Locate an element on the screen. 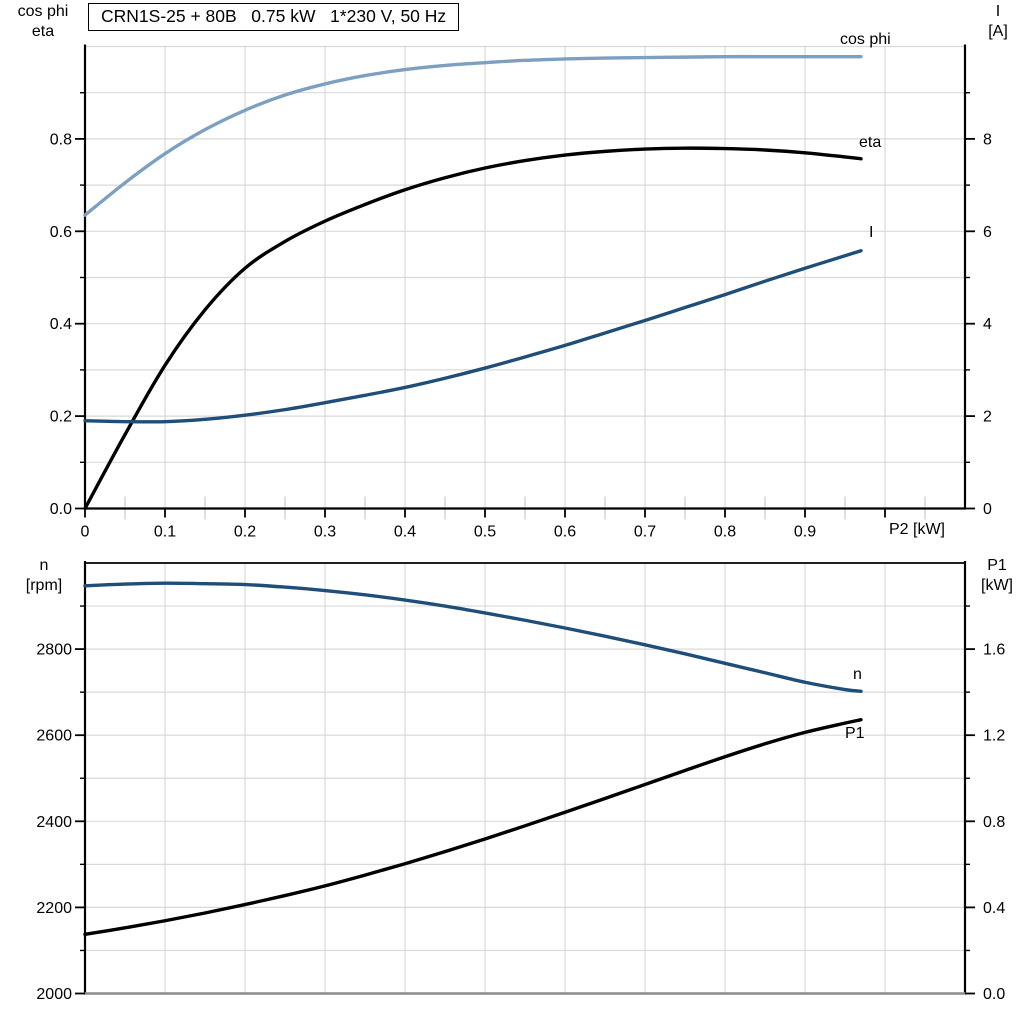 Image resolution: width=1024 pixels, height=1024 pixels. axis-title-line: cos phi is located at coordinates (43, 11).